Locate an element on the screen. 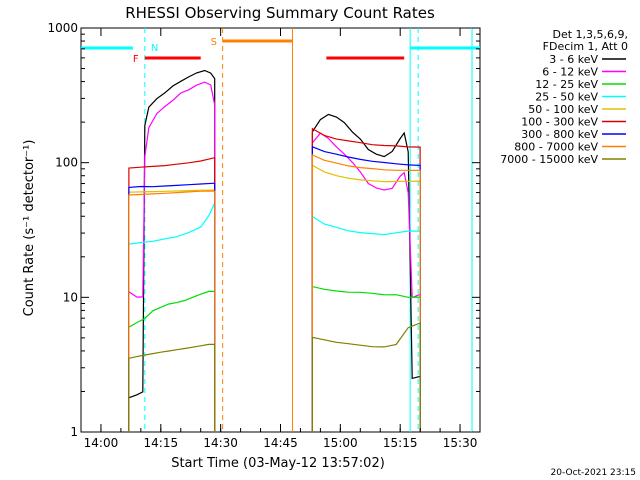 This screenshot has width=640, height=480. legend-label-3: 25 - 50 keV is located at coordinates (566, 97).